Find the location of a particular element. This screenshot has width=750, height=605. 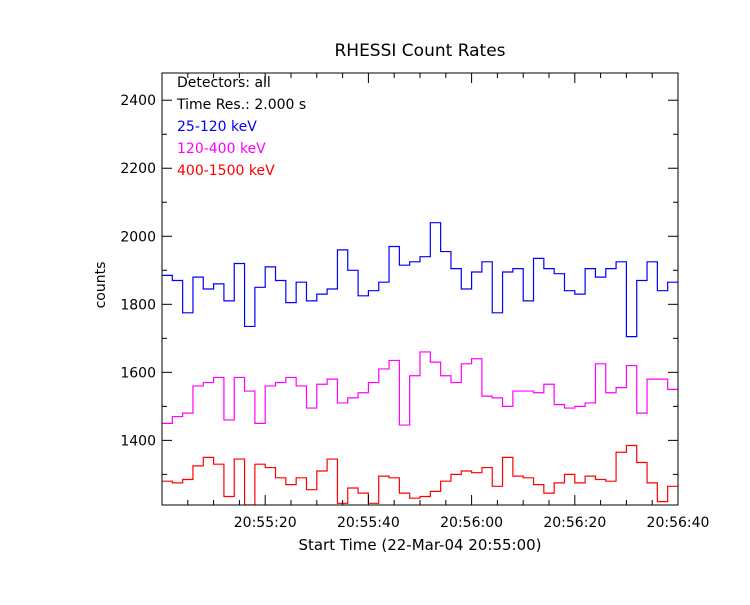

annotation-1: Time Res.: 2.000 s is located at coordinates (241, 105).